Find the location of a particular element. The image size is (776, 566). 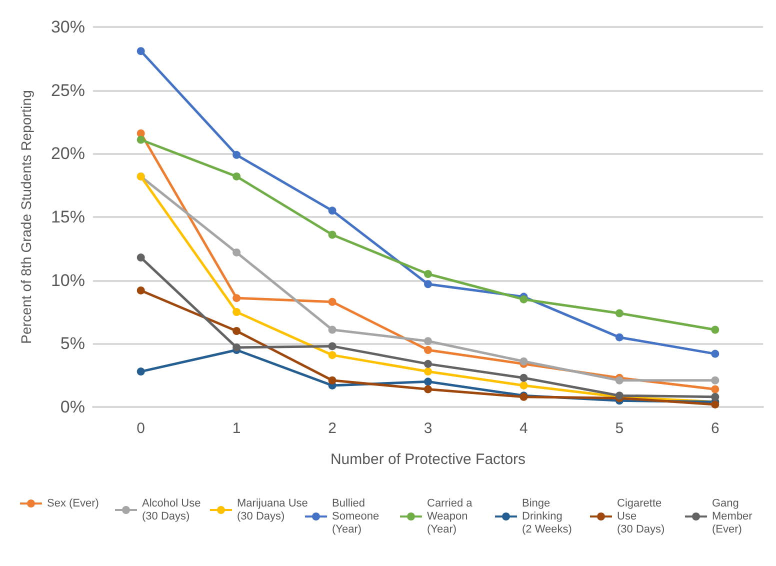

legend-label: Sex (Ever) is located at coordinates (73, 504).